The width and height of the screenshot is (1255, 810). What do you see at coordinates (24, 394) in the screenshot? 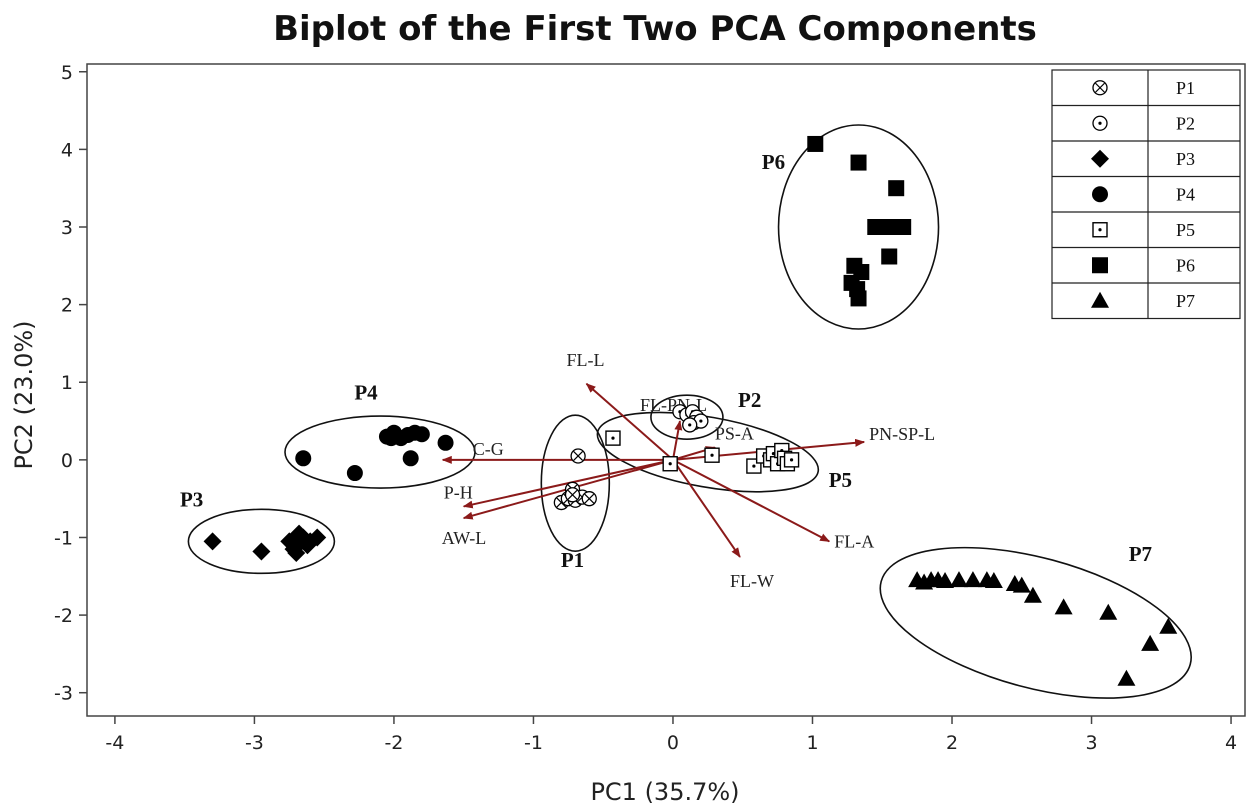
I see `y-axis-title: PC2 (23.0%)` at bounding box center [24, 394].